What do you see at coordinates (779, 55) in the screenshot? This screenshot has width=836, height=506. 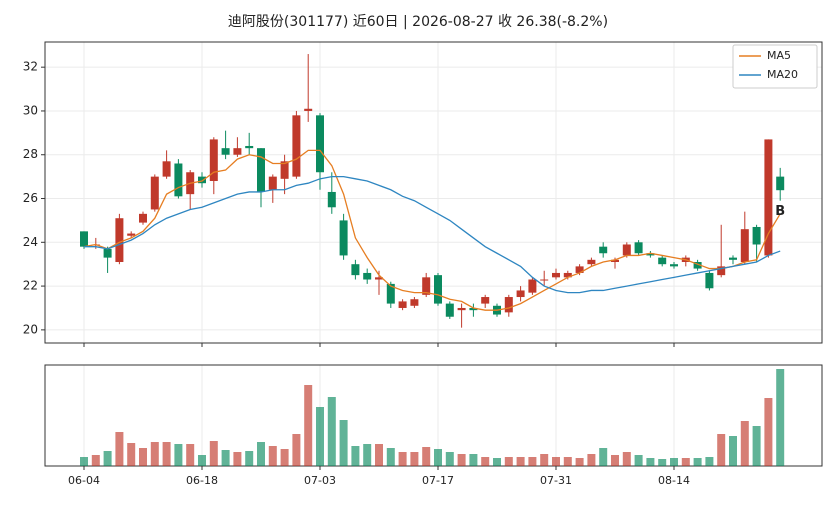 I see `legend-label: MA5` at bounding box center [779, 55].